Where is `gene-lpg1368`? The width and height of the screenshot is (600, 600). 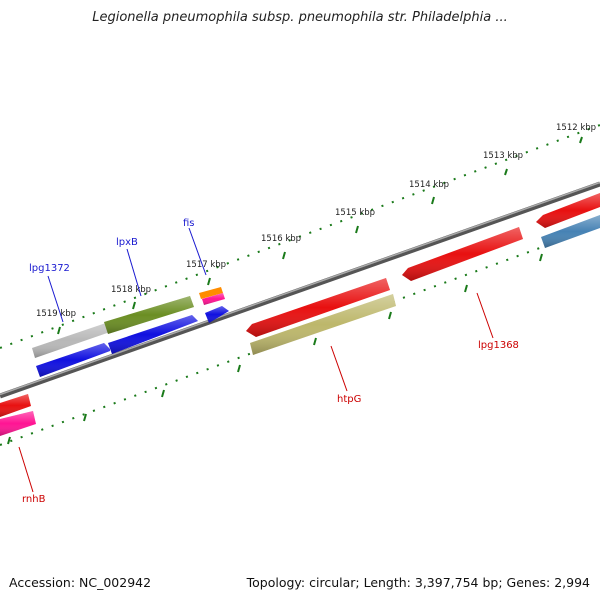
gene-lpg1368 is located at coordinates (462, 254).